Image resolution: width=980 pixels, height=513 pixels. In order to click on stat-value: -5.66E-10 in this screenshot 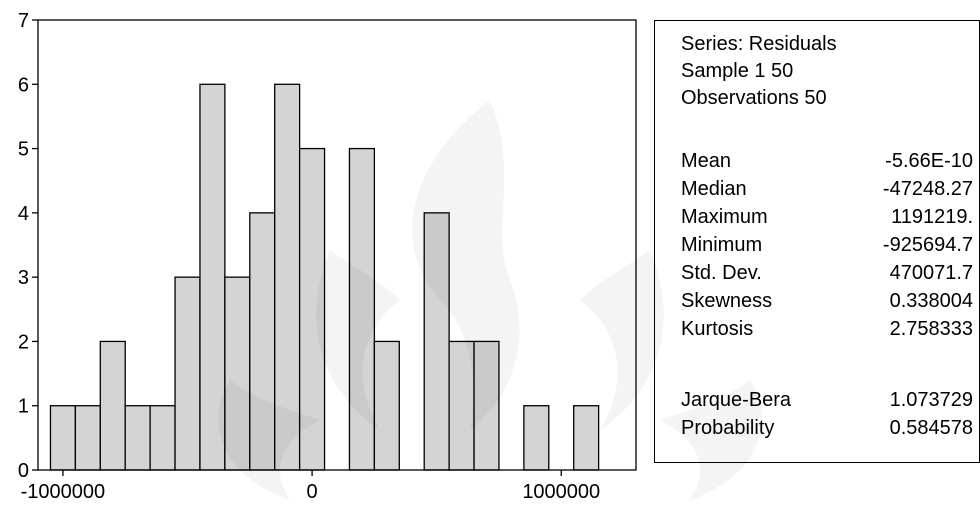, I will do `click(929, 161)`.